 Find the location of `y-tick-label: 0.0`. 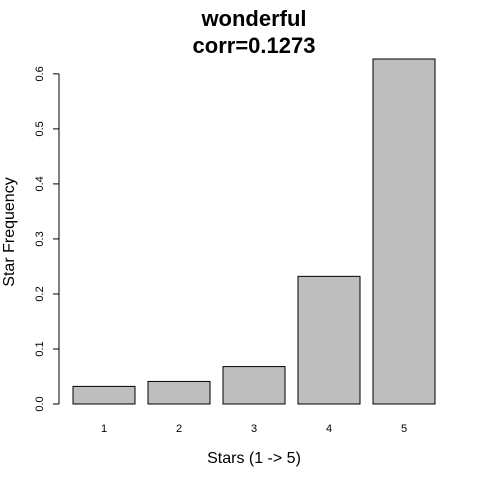

y-tick-label: 0.0 is located at coordinates (40, 403).